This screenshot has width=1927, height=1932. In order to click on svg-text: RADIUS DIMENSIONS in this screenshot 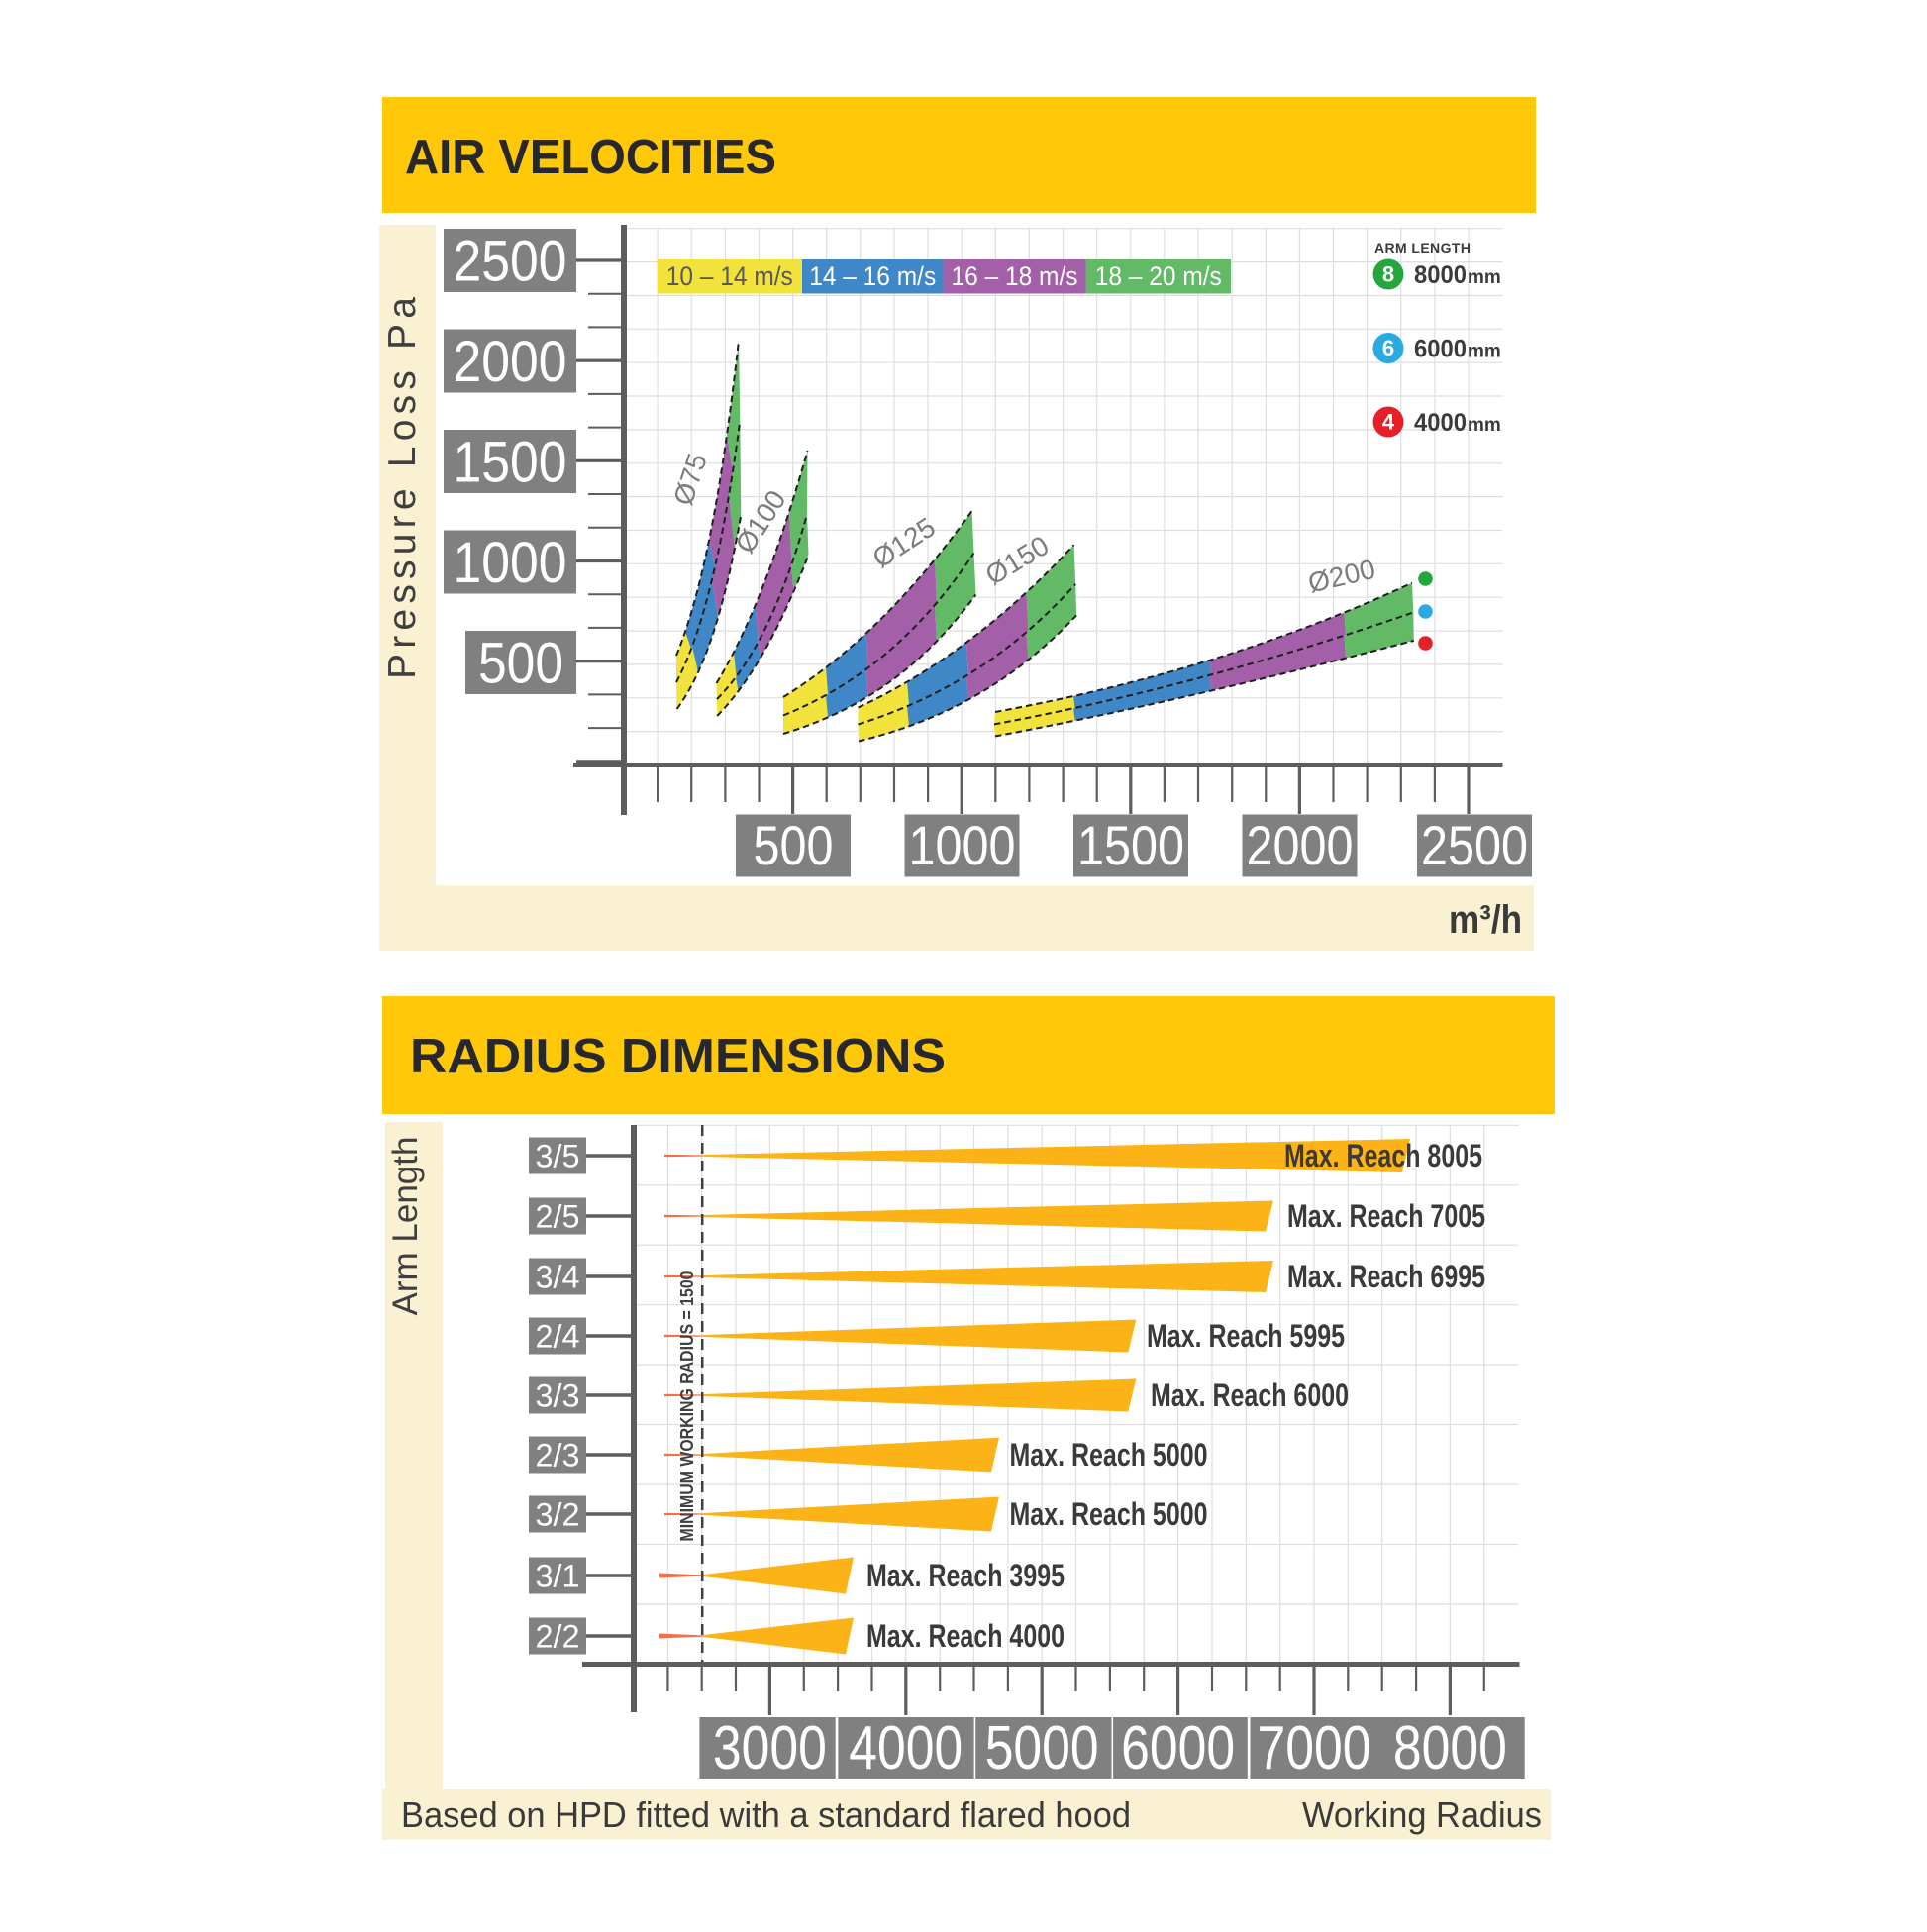, I will do `click(678, 1056)`.